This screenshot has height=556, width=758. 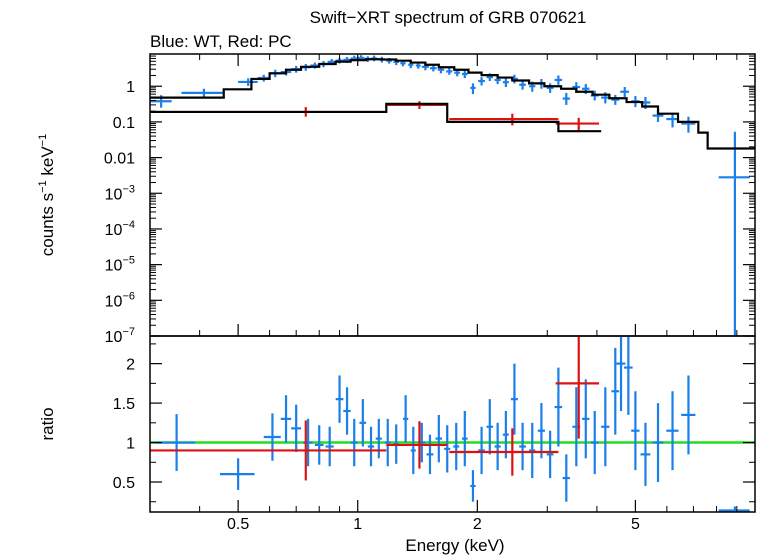 What do you see at coordinates (130, 365) in the screenshot?
I see `ratio-ytick-label-3: 2` at bounding box center [130, 365].